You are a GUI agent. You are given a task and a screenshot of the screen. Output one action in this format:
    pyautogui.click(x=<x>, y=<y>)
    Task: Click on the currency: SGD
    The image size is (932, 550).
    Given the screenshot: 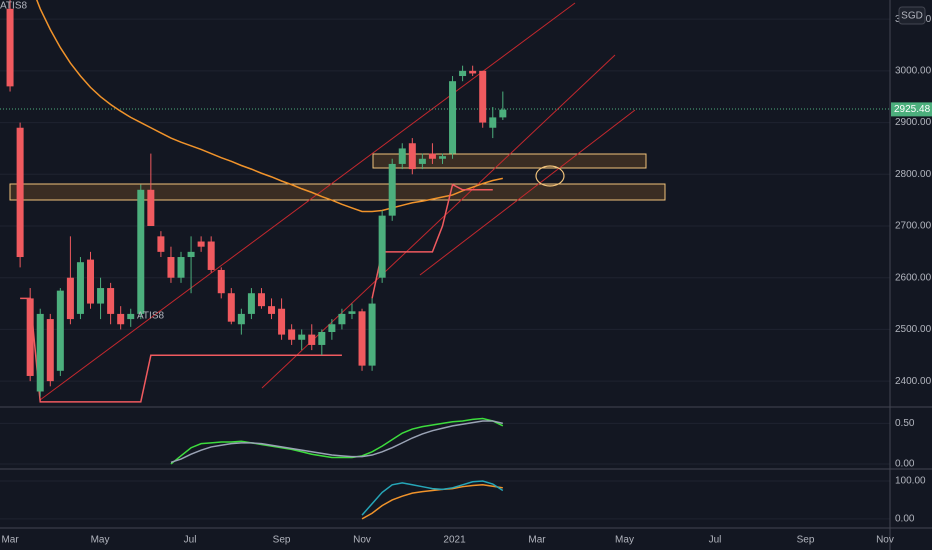 What is the action you would take?
    pyautogui.click(x=912, y=16)
    